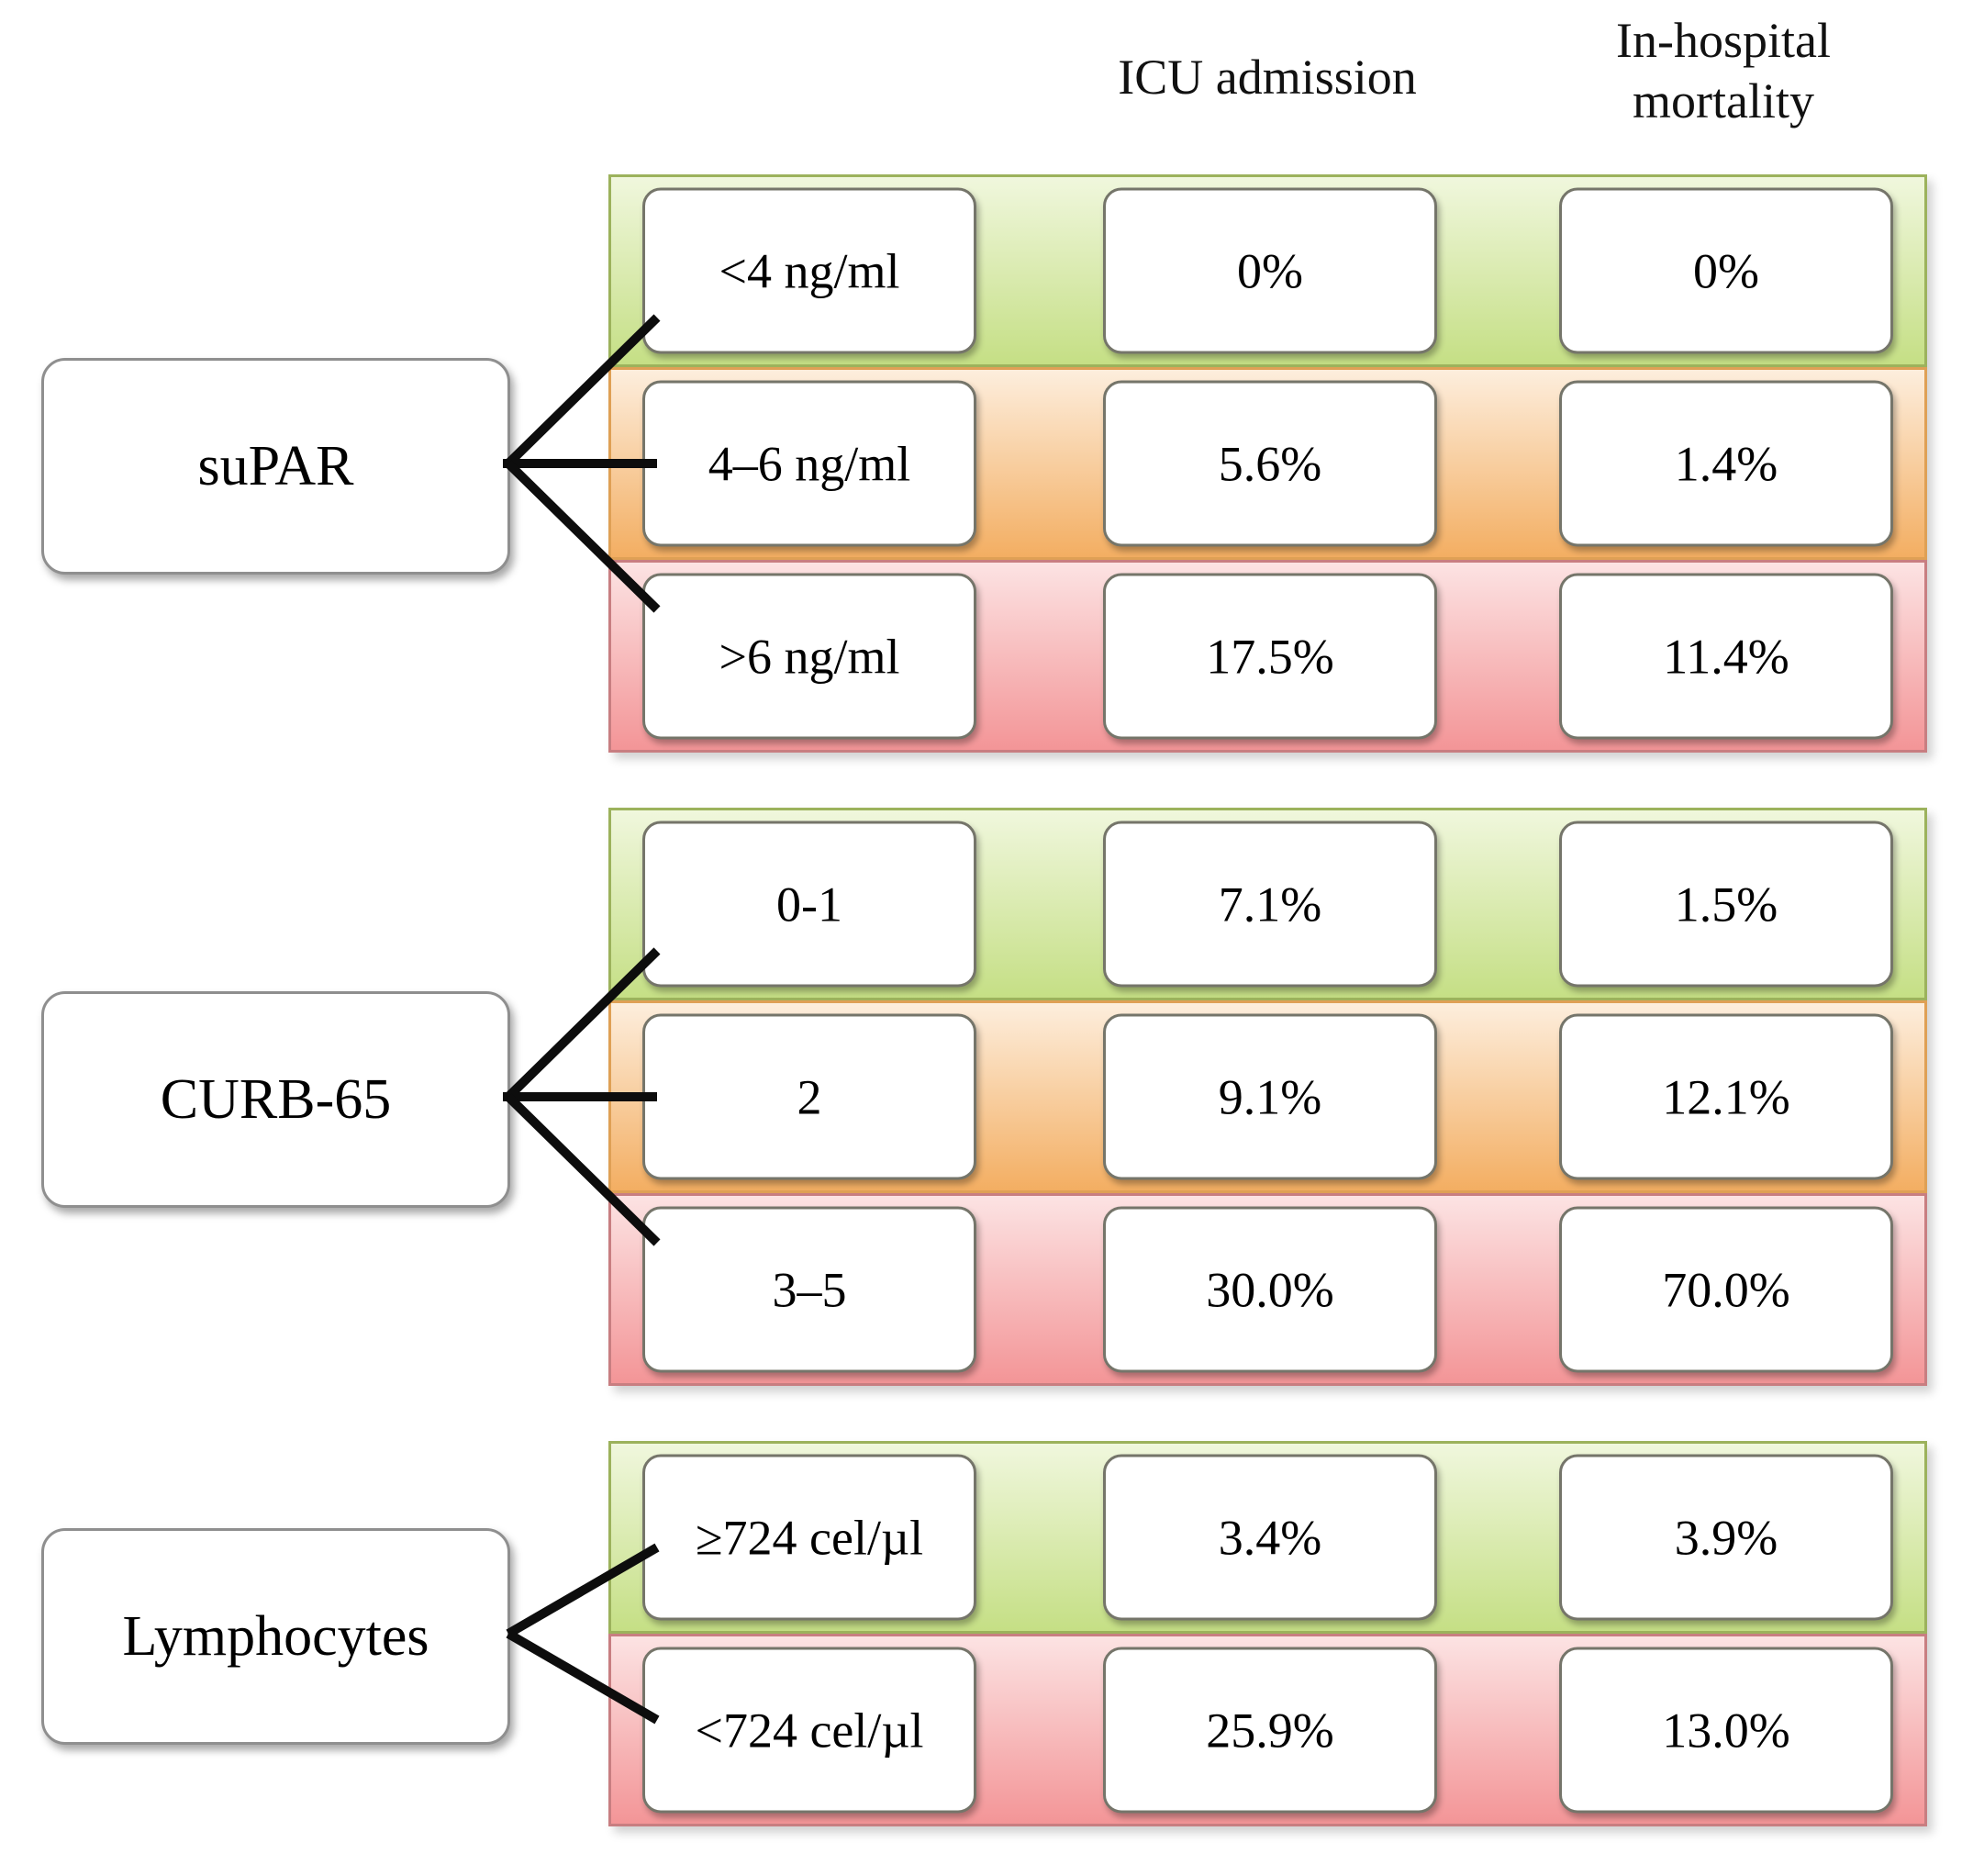 This screenshot has width=1973, height=1876. I want to click on mortality-value-cell: 70.0%, so click(1726, 1290).